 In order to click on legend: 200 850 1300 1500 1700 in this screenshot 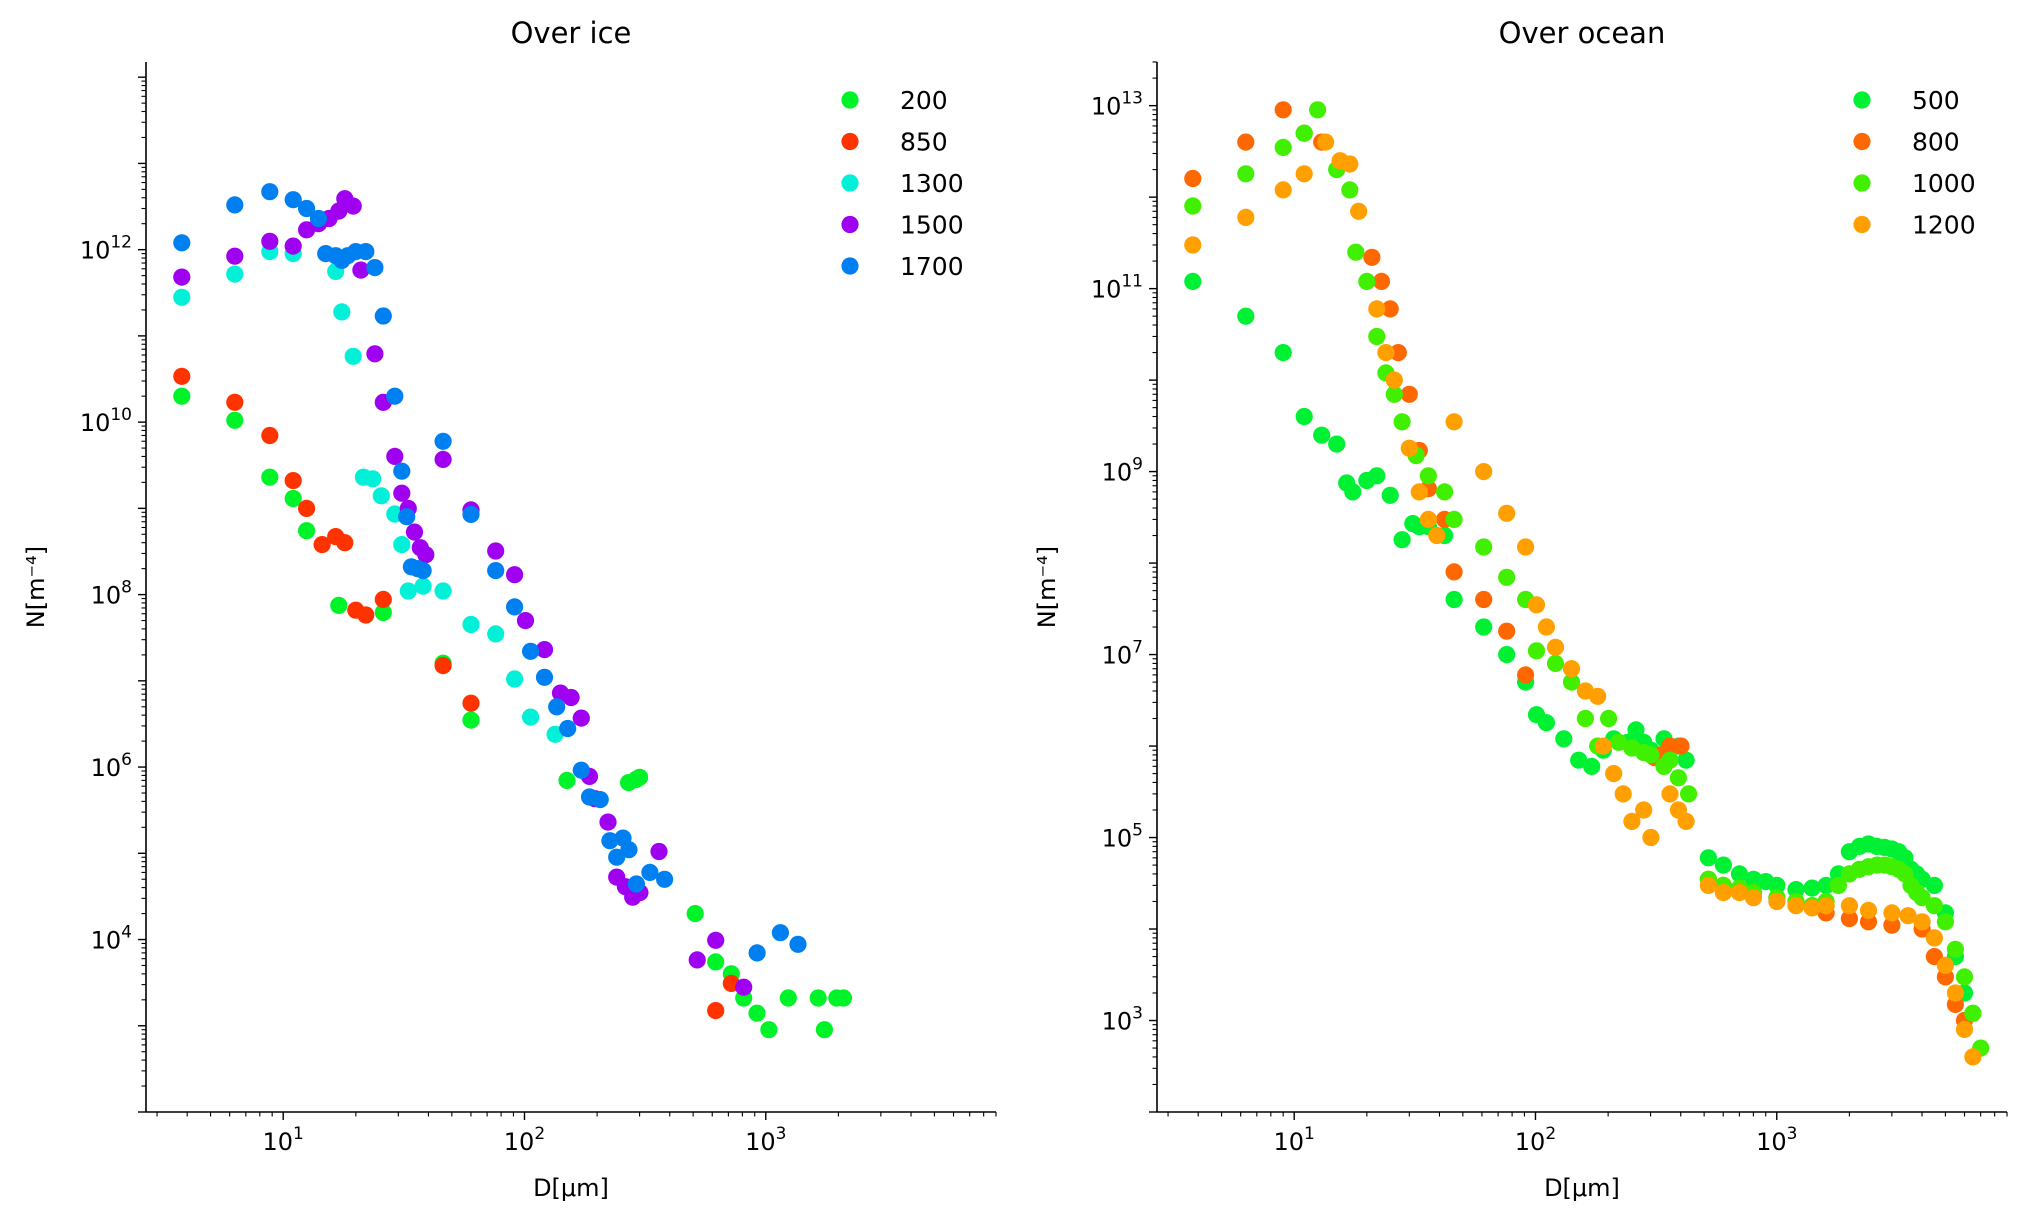, I will do `click(902, 183)`.